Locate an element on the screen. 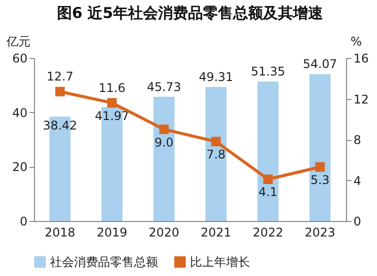 Image resolution: width=377 pixels, height=276 pixels. data-label: 11.6 is located at coordinates (112, 87).